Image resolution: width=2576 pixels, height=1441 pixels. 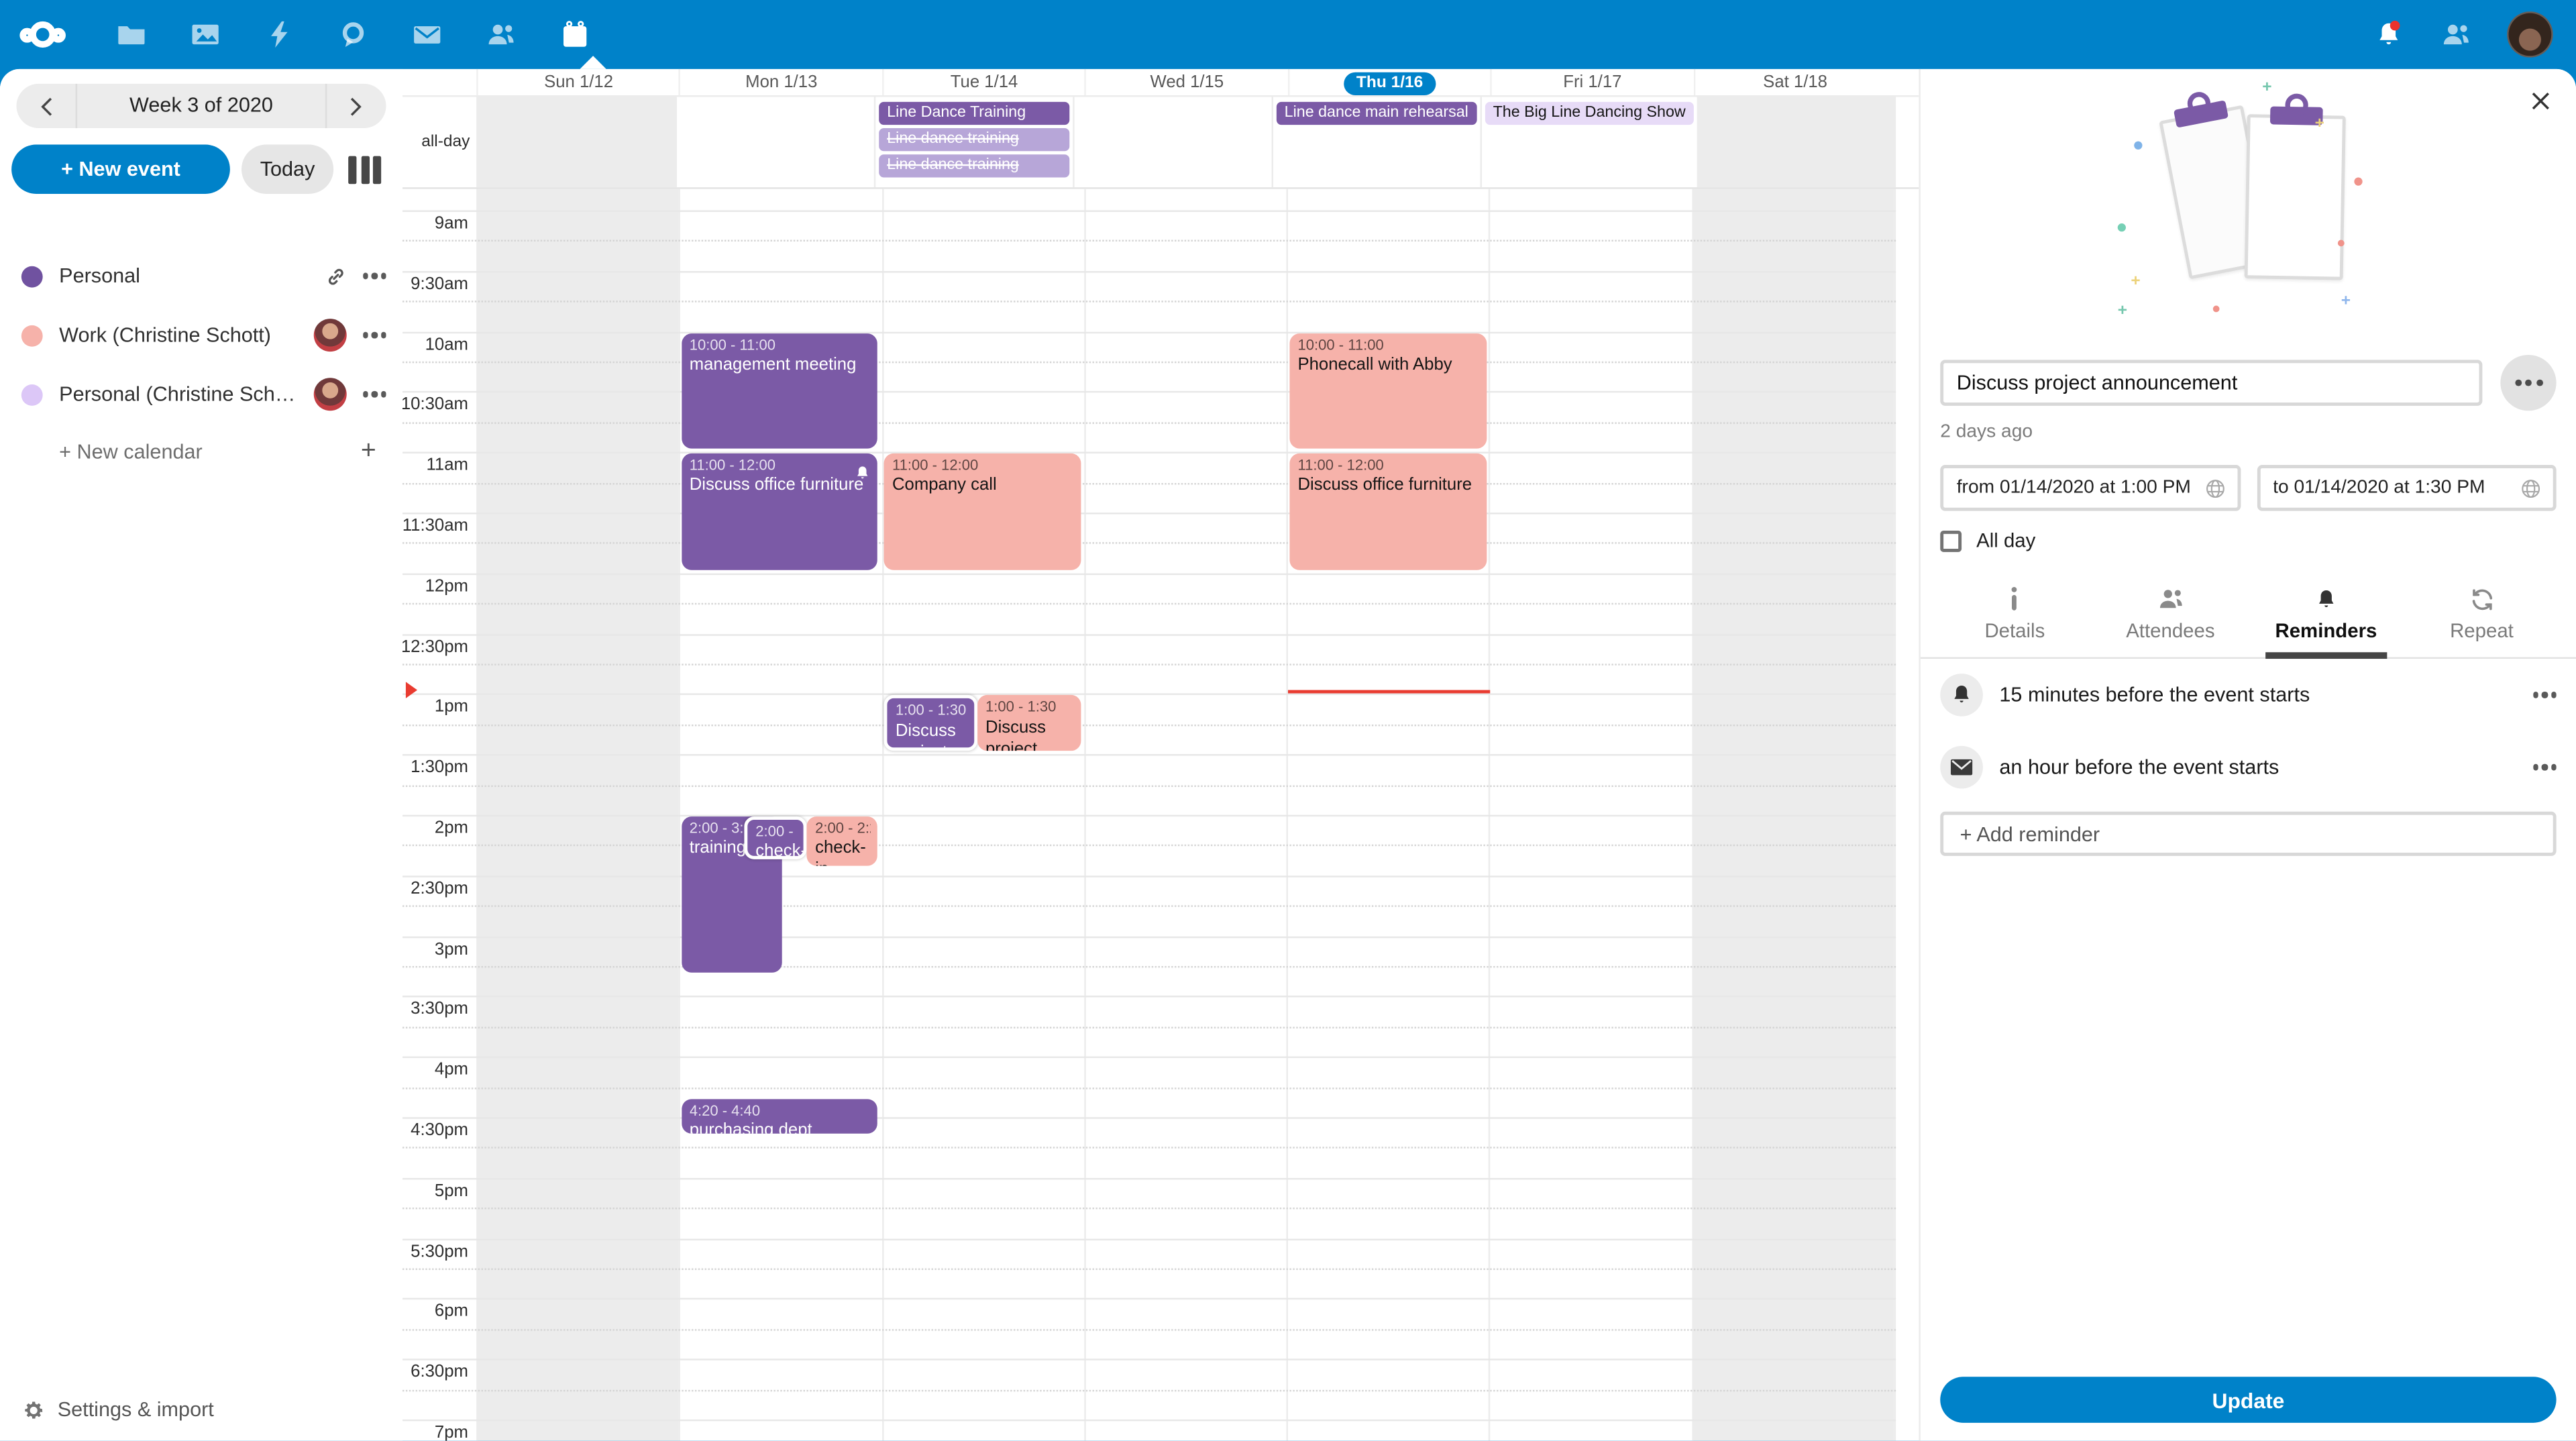 What do you see at coordinates (2211, 383) in the screenshot?
I see `event-title-input` at bounding box center [2211, 383].